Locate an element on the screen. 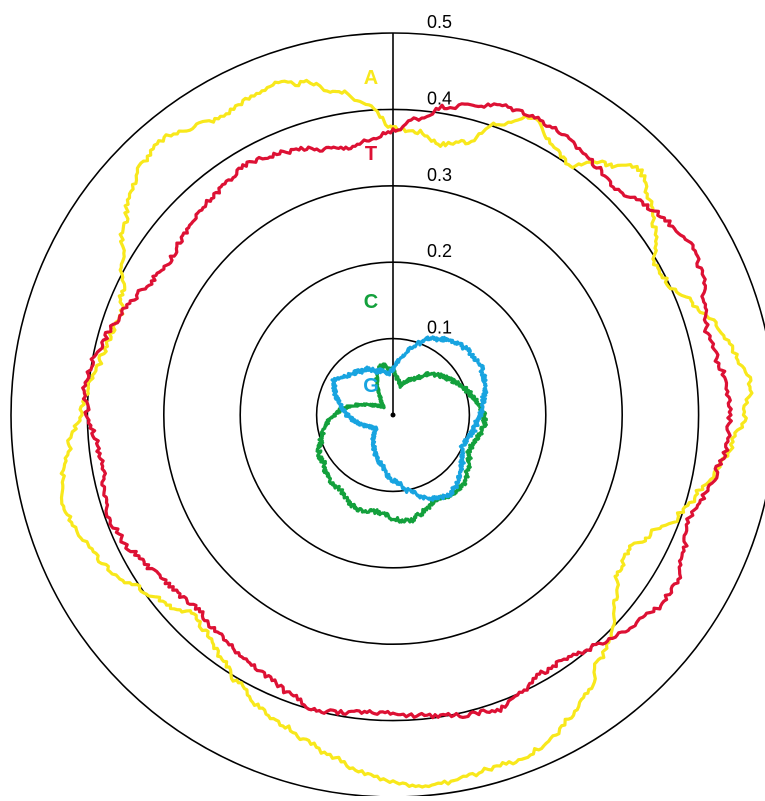  series-C-trace is located at coordinates (401, 443).